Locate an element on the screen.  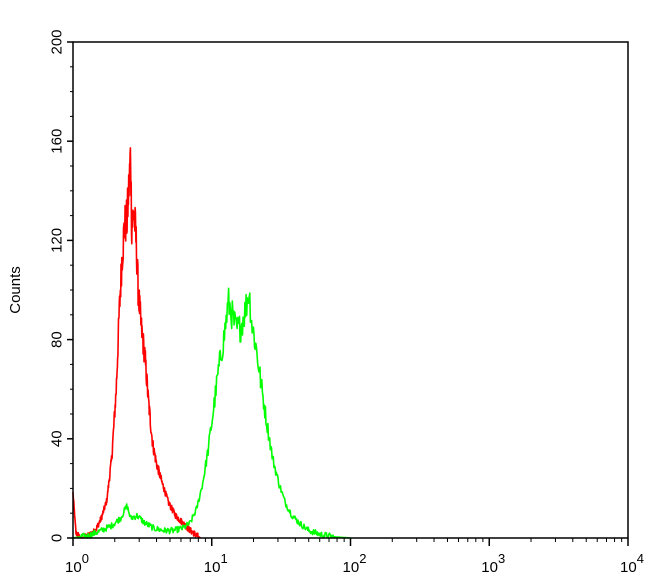
y-axis-label: Counts is located at coordinates (15, 290).